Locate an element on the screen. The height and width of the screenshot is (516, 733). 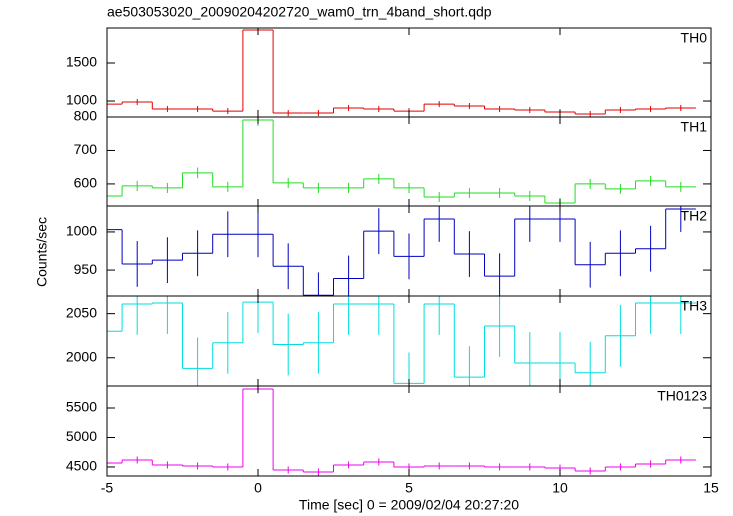
x-tick-label: -5 is located at coordinates (107, 488).